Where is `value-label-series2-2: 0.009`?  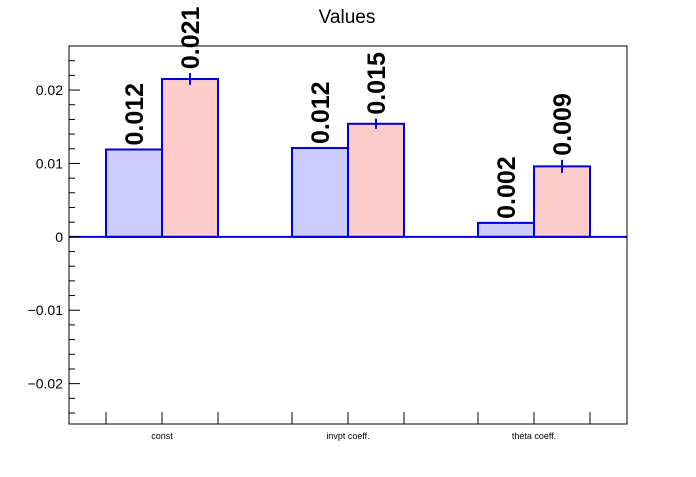
value-label-series2-2: 0.009 is located at coordinates (563, 124).